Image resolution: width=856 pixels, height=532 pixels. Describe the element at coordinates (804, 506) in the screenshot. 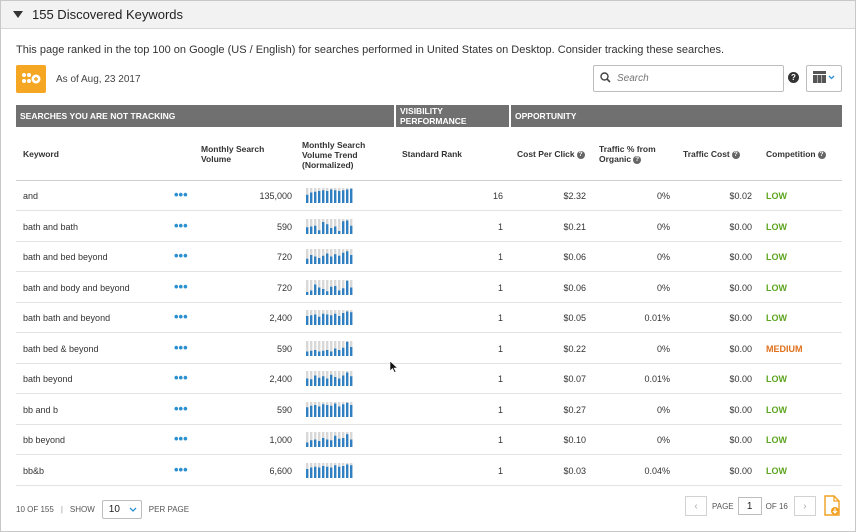

I see `next-page-button: ›` at that location.